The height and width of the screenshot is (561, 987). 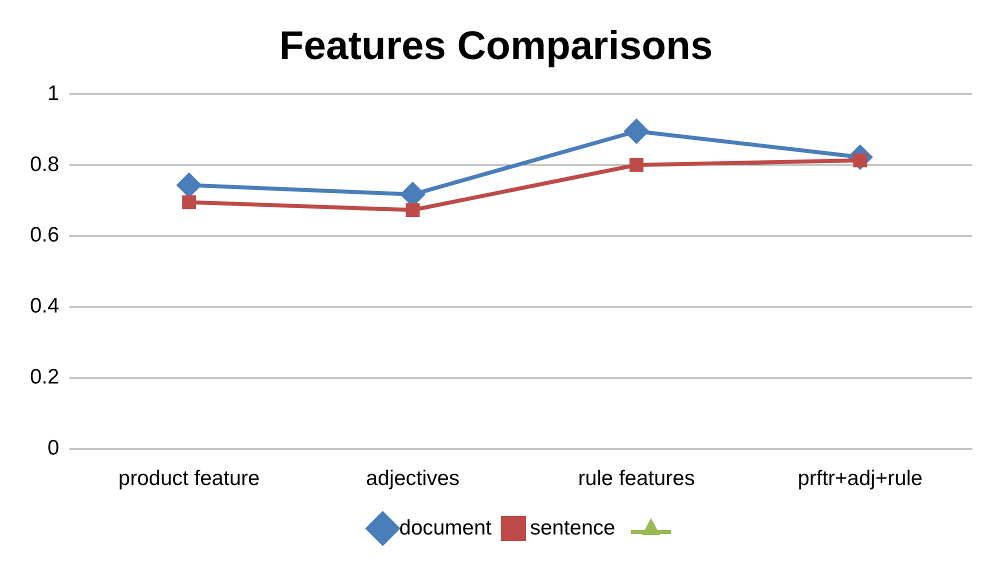 I want to click on y-tick-label: 0.6, so click(x=45, y=235).